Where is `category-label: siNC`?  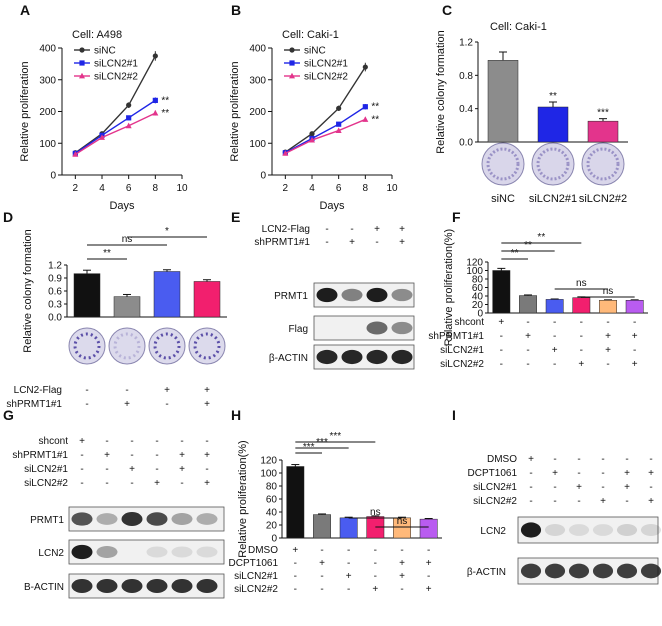 category-label: siNC is located at coordinates (503, 199).